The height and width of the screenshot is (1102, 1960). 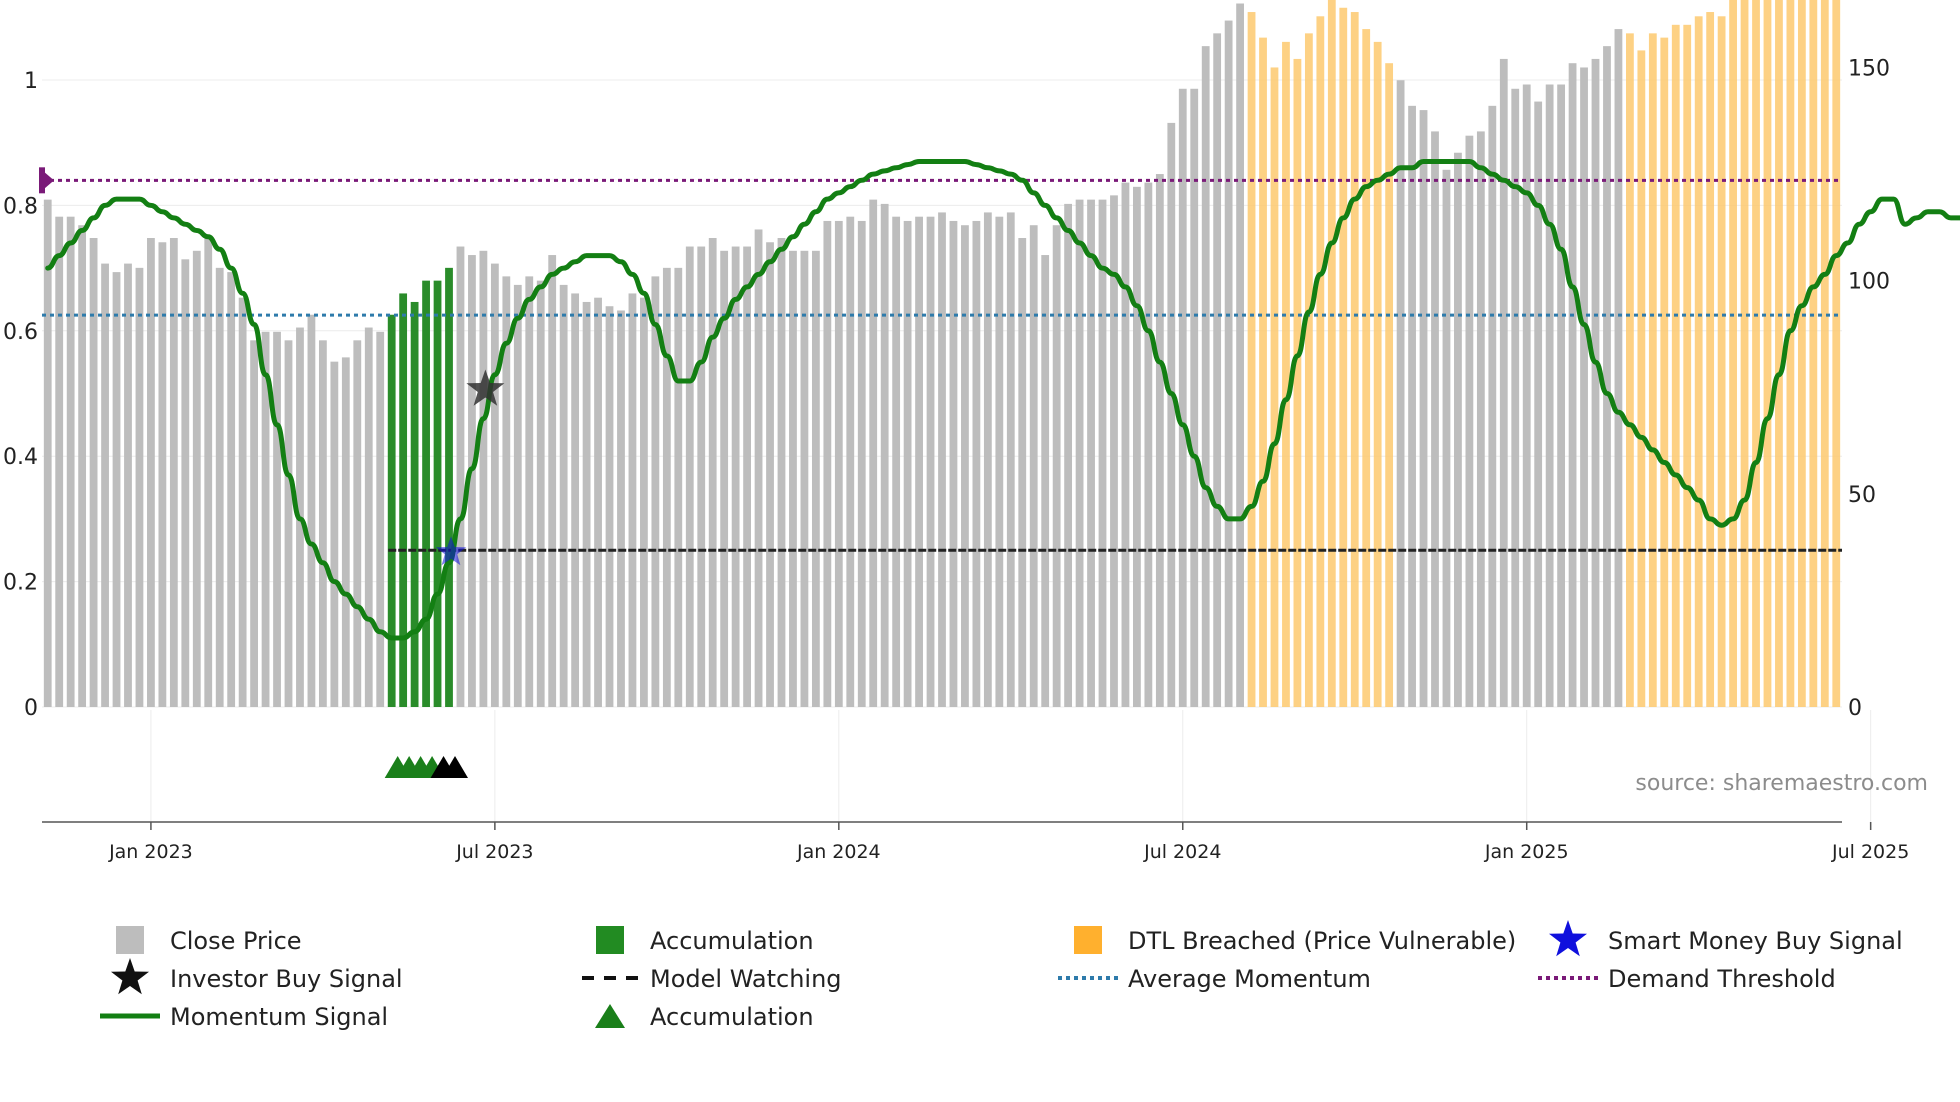 What do you see at coordinates (610, 1016) in the screenshot?
I see `legend-triangle` at bounding box center [610, 1016].